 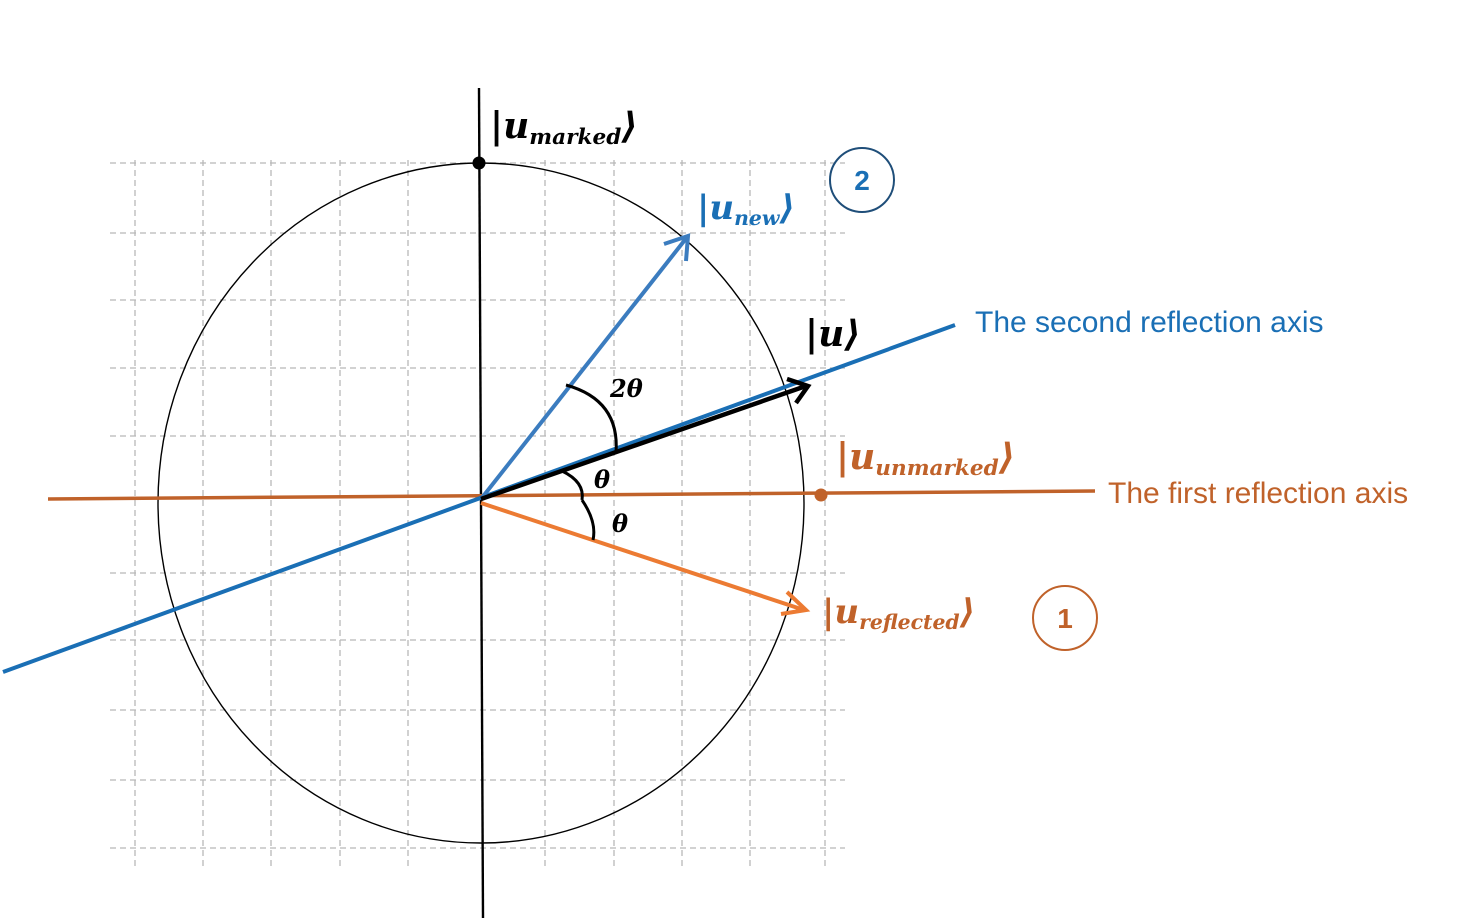 I want to click on step-1-badge: 1, so click(x=1065, y=618).